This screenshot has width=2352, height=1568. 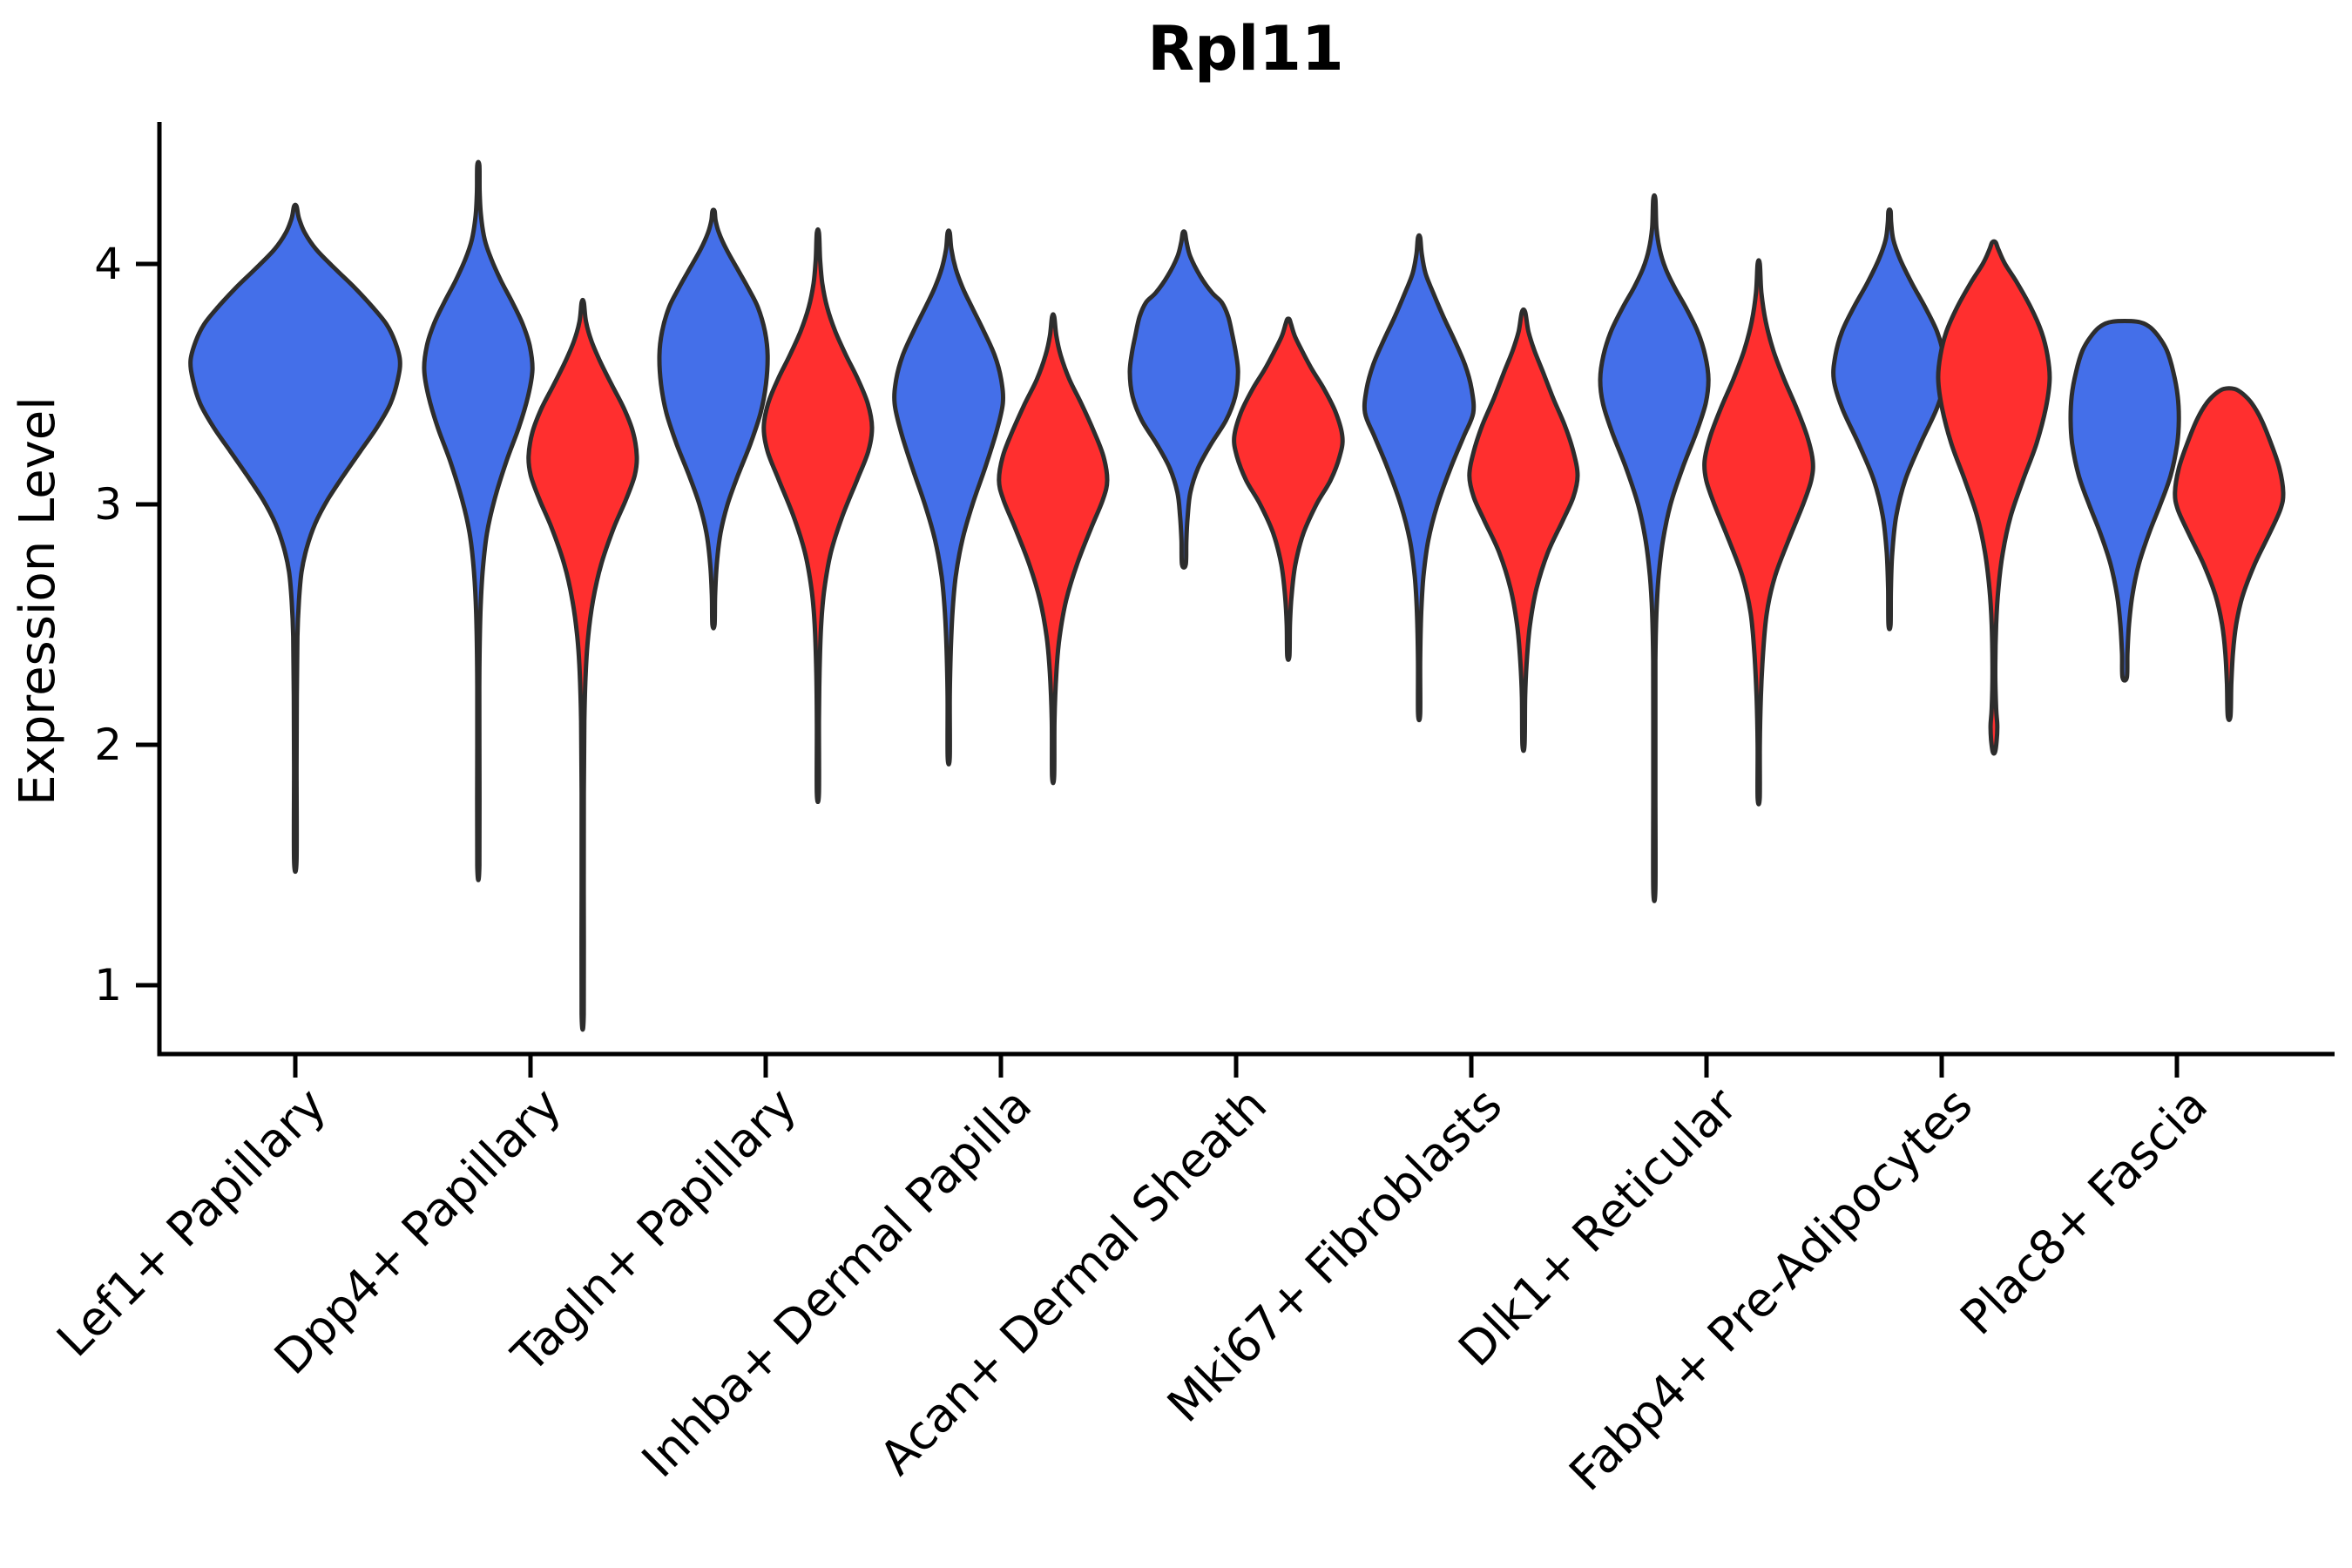 What do you see at coordinates (1771, 1290) in the screenshot?
I see `x-tick-label-fabp4-pre-adipocytes: Fabp4+ Pre-Adipocytes` at bounding box center [1771, 1290].